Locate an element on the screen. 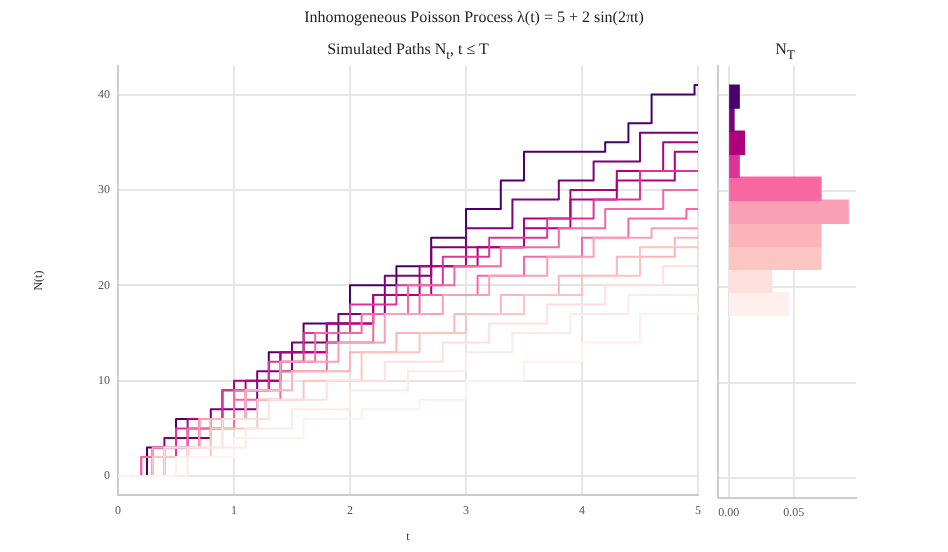  chart-title: Inhomogeneous Poisson Process λ(t) = 5 + 2 sin(2πt) is located at coordinates (474, 17).